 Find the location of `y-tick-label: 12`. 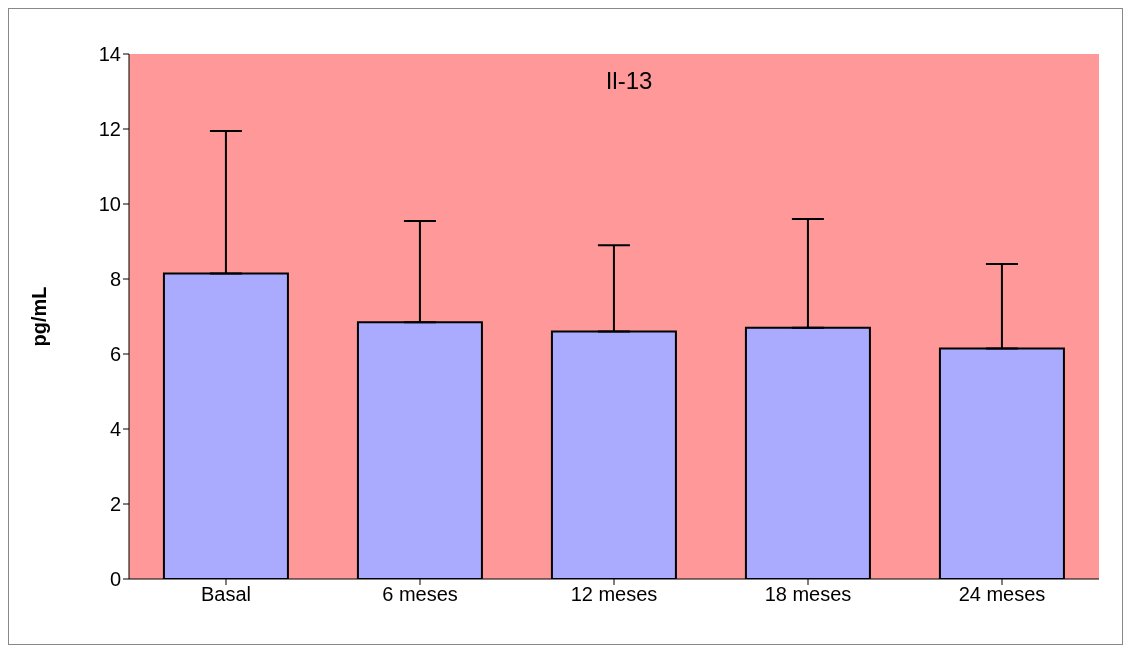

y-tick-label: 12 is located at coordinates (109, 129).